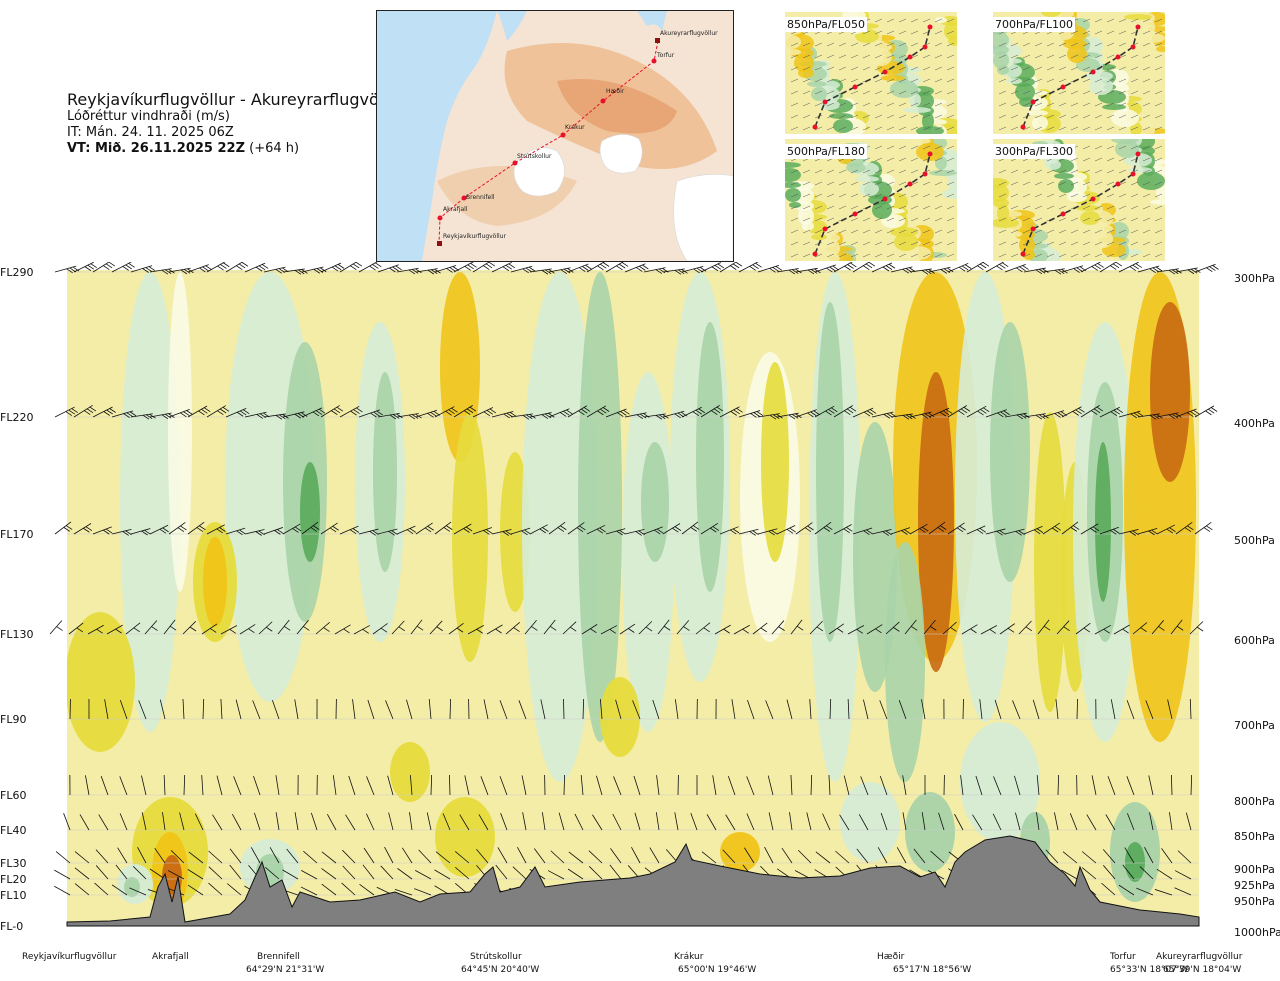  What do you see at coordinates (170, 957) in the screenshot?
I see `waypoint-name-1: Akrafjall` at bounding box center [170, 957].